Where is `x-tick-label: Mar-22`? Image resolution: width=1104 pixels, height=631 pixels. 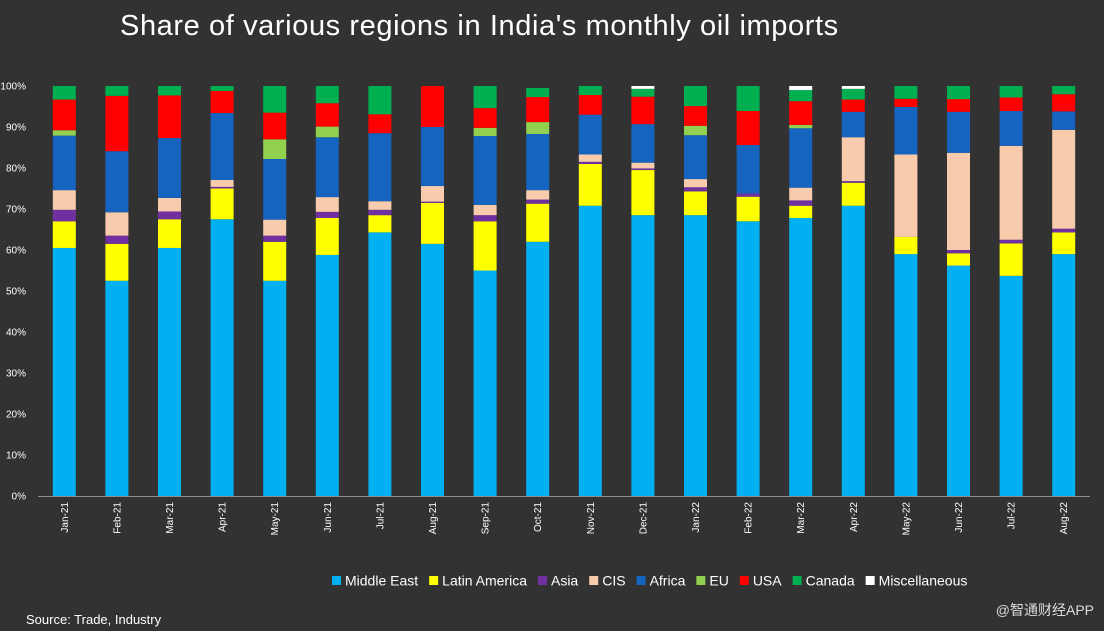
x-tick-label: Mar-22 is located at coordinates (801, 518).